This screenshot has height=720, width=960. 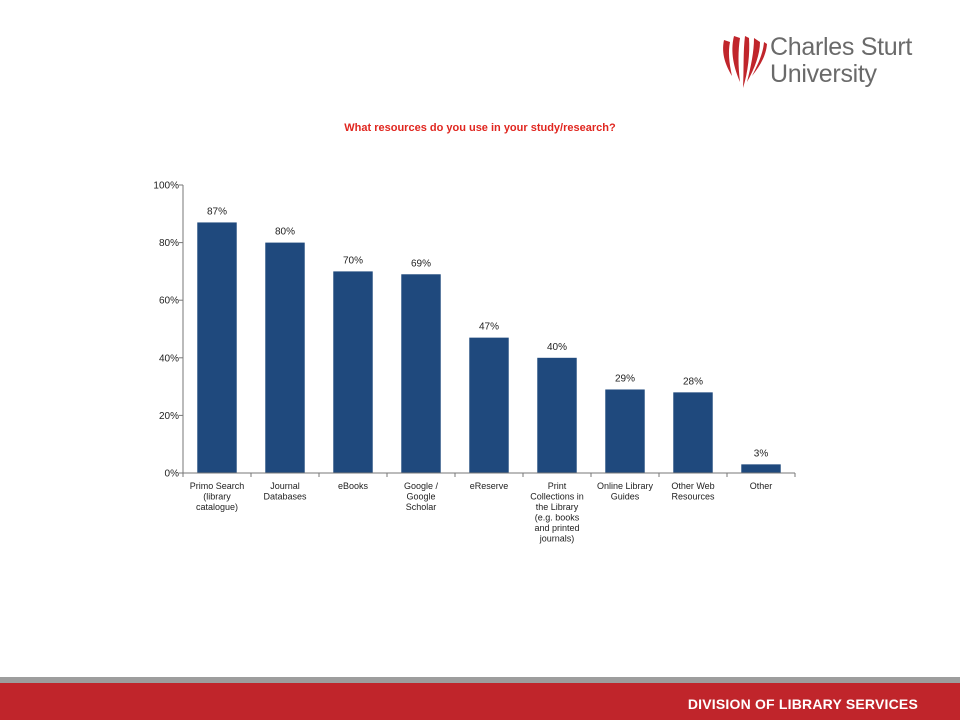 What do you see at coordinates (802, 704) in the screenshot?
I see `footer-text: DIVISION OF LIBRARY SERVICES` at bounding box center [802, 704].